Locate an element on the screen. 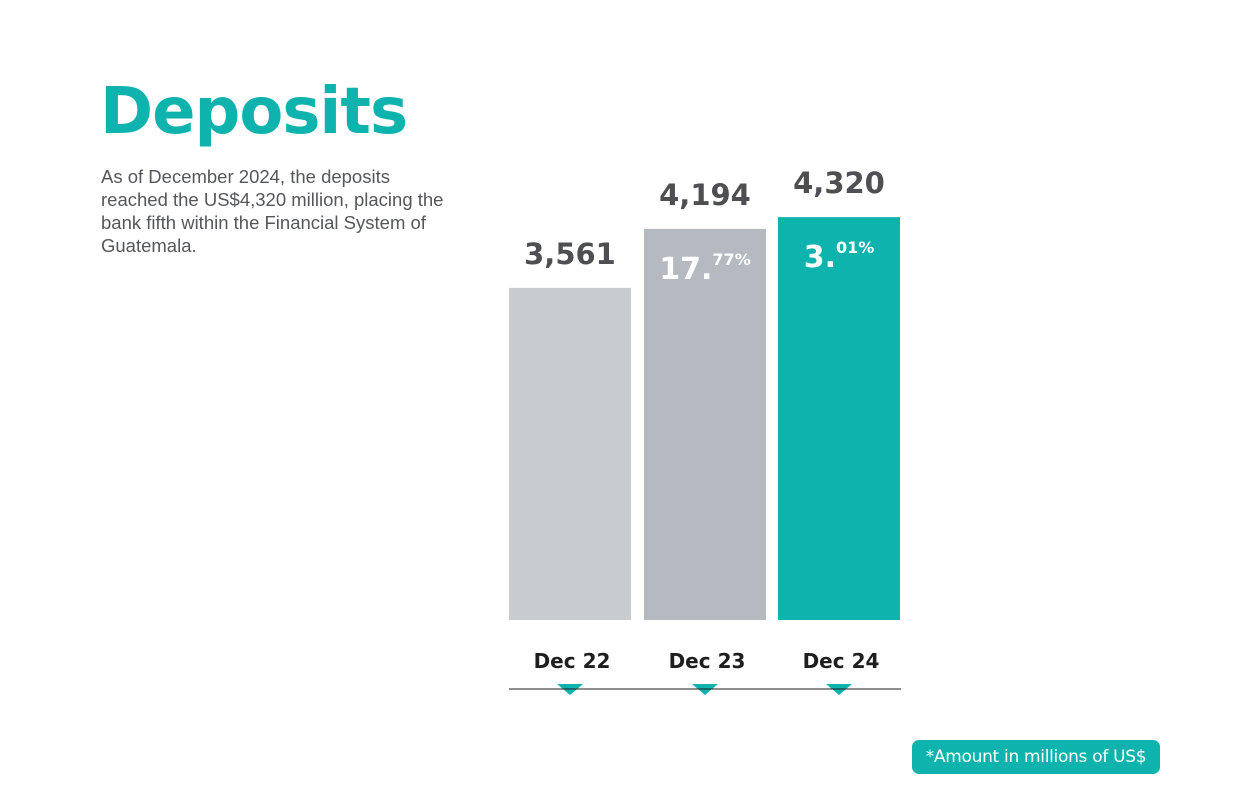 Image resolution: width=1251 pixels, height=807 pixels. value-label-dec-23: 4,194 is located at coordinates (705, 195).